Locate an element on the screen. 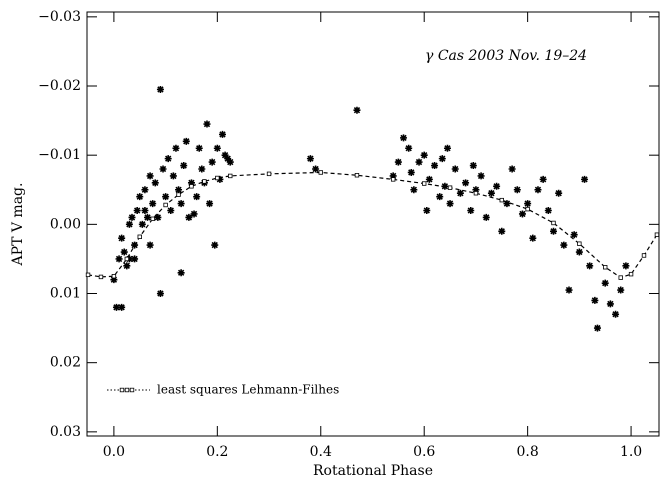 The height and width of the screenshot is (485, 661). annotation: γ Cas 2003 Nov. 19–24 is located at coordinates (506, 56).